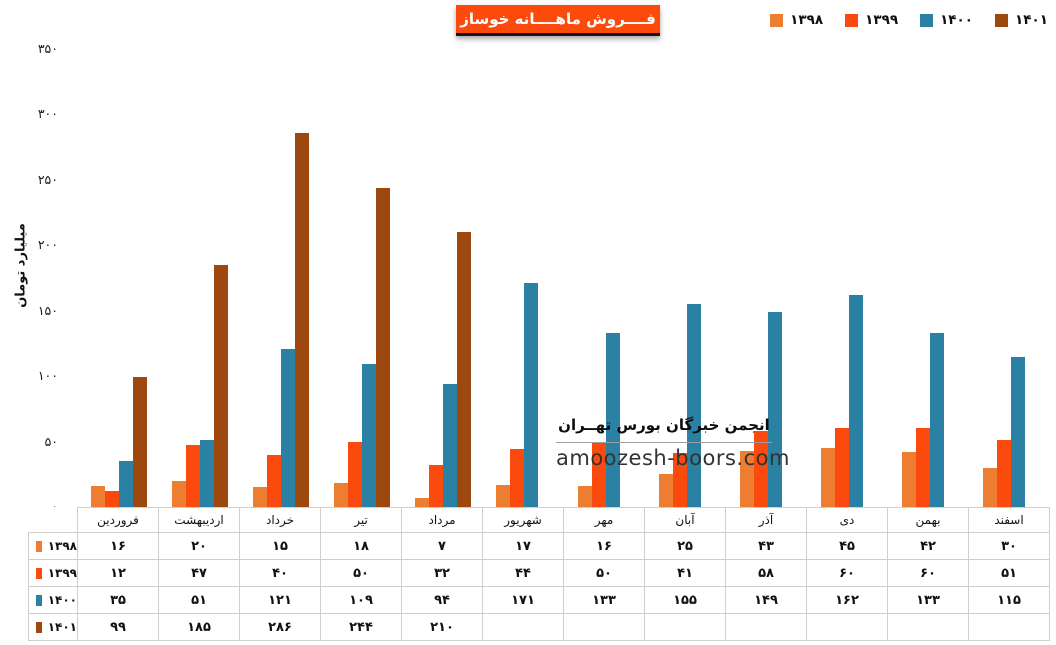 This screenshot has width=1056, height=645. Describe the element at coordinates (1018, 432) in the screenshot. I see `bar-1400-month12` at that location.